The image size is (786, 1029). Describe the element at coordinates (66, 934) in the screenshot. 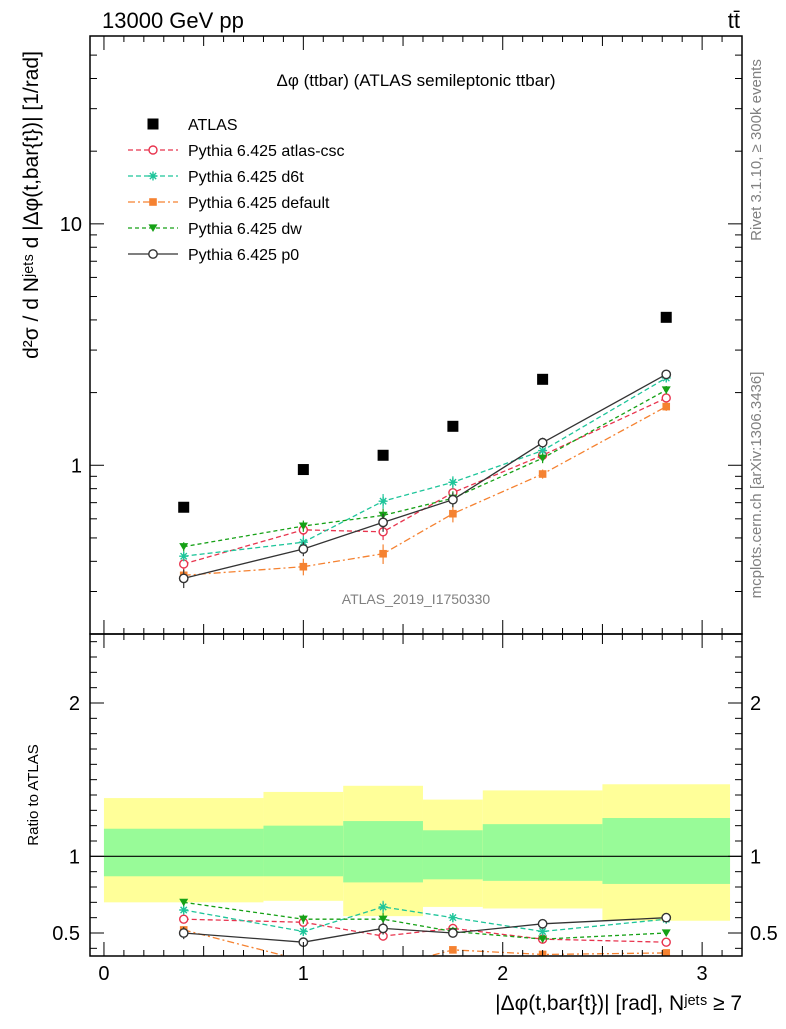

I see `ratio-y-tick-label: 0.5` at that location.